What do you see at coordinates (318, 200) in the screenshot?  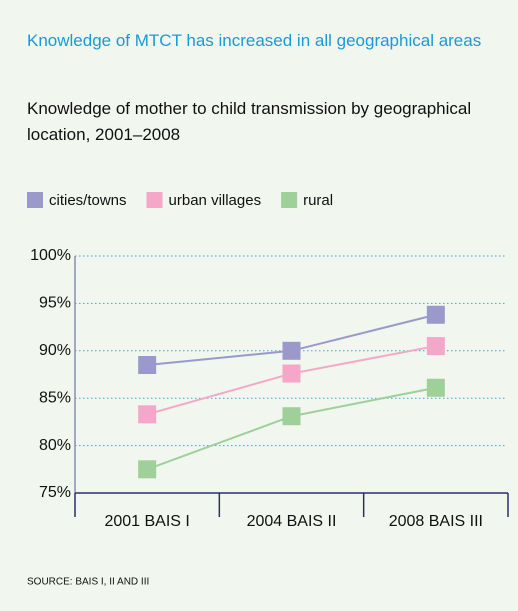 I see `legend-label: rural` at bounding box center [318, 200].